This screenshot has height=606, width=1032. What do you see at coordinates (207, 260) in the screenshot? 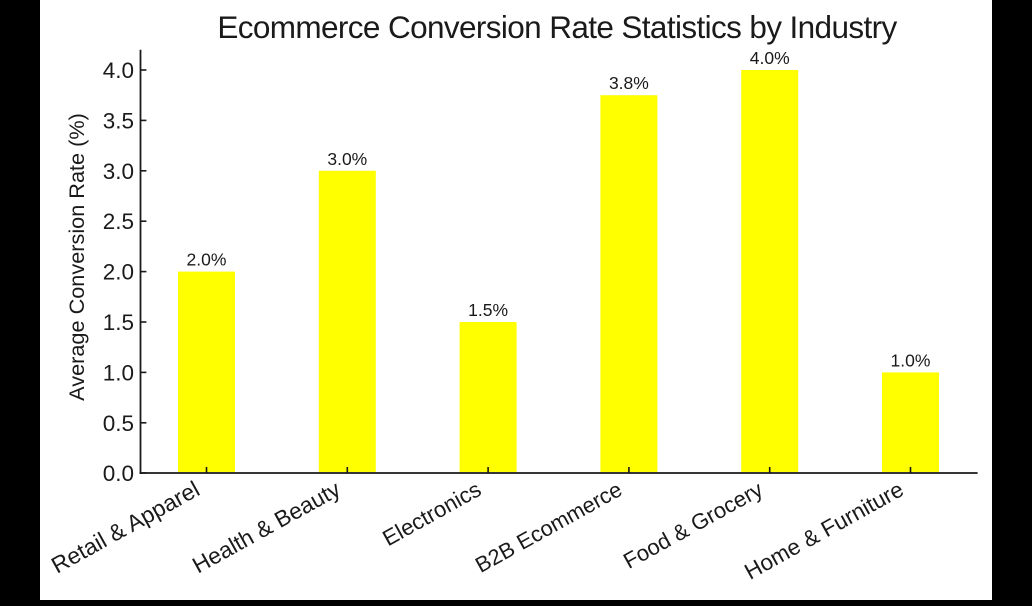
I see `svg-text: 2.0%` at bounding box center [207, 260].